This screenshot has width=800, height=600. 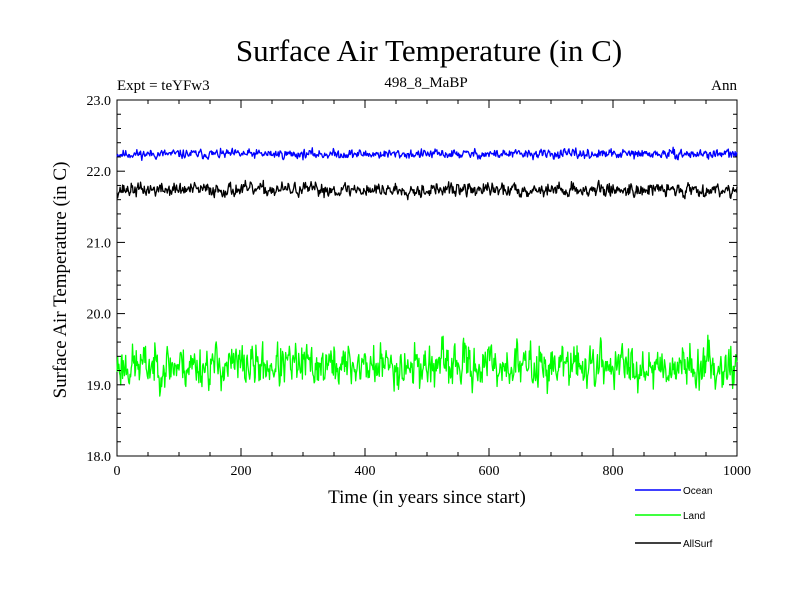 What do you see at coordinates (365, 471) in the screenshot?
I see `x-tick-label: 400` at bounding box center [365, 471].